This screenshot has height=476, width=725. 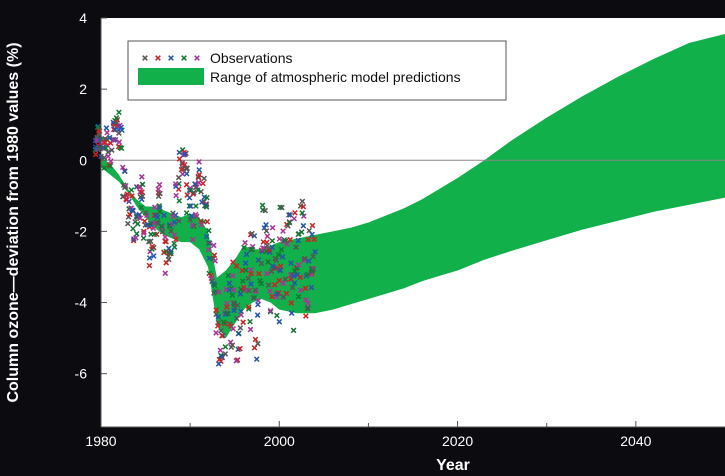 I want to click on x-tick-label: 2040, so click(x=635, y=441).